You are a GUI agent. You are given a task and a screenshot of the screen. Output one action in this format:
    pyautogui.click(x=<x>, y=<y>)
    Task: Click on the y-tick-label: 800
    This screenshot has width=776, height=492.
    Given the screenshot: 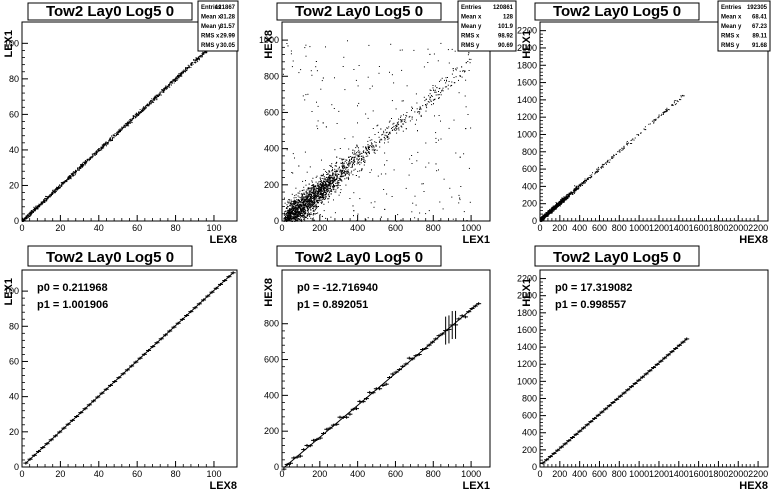 What is the action you would take?
    pyautogui.click(x=271, y=76)
    